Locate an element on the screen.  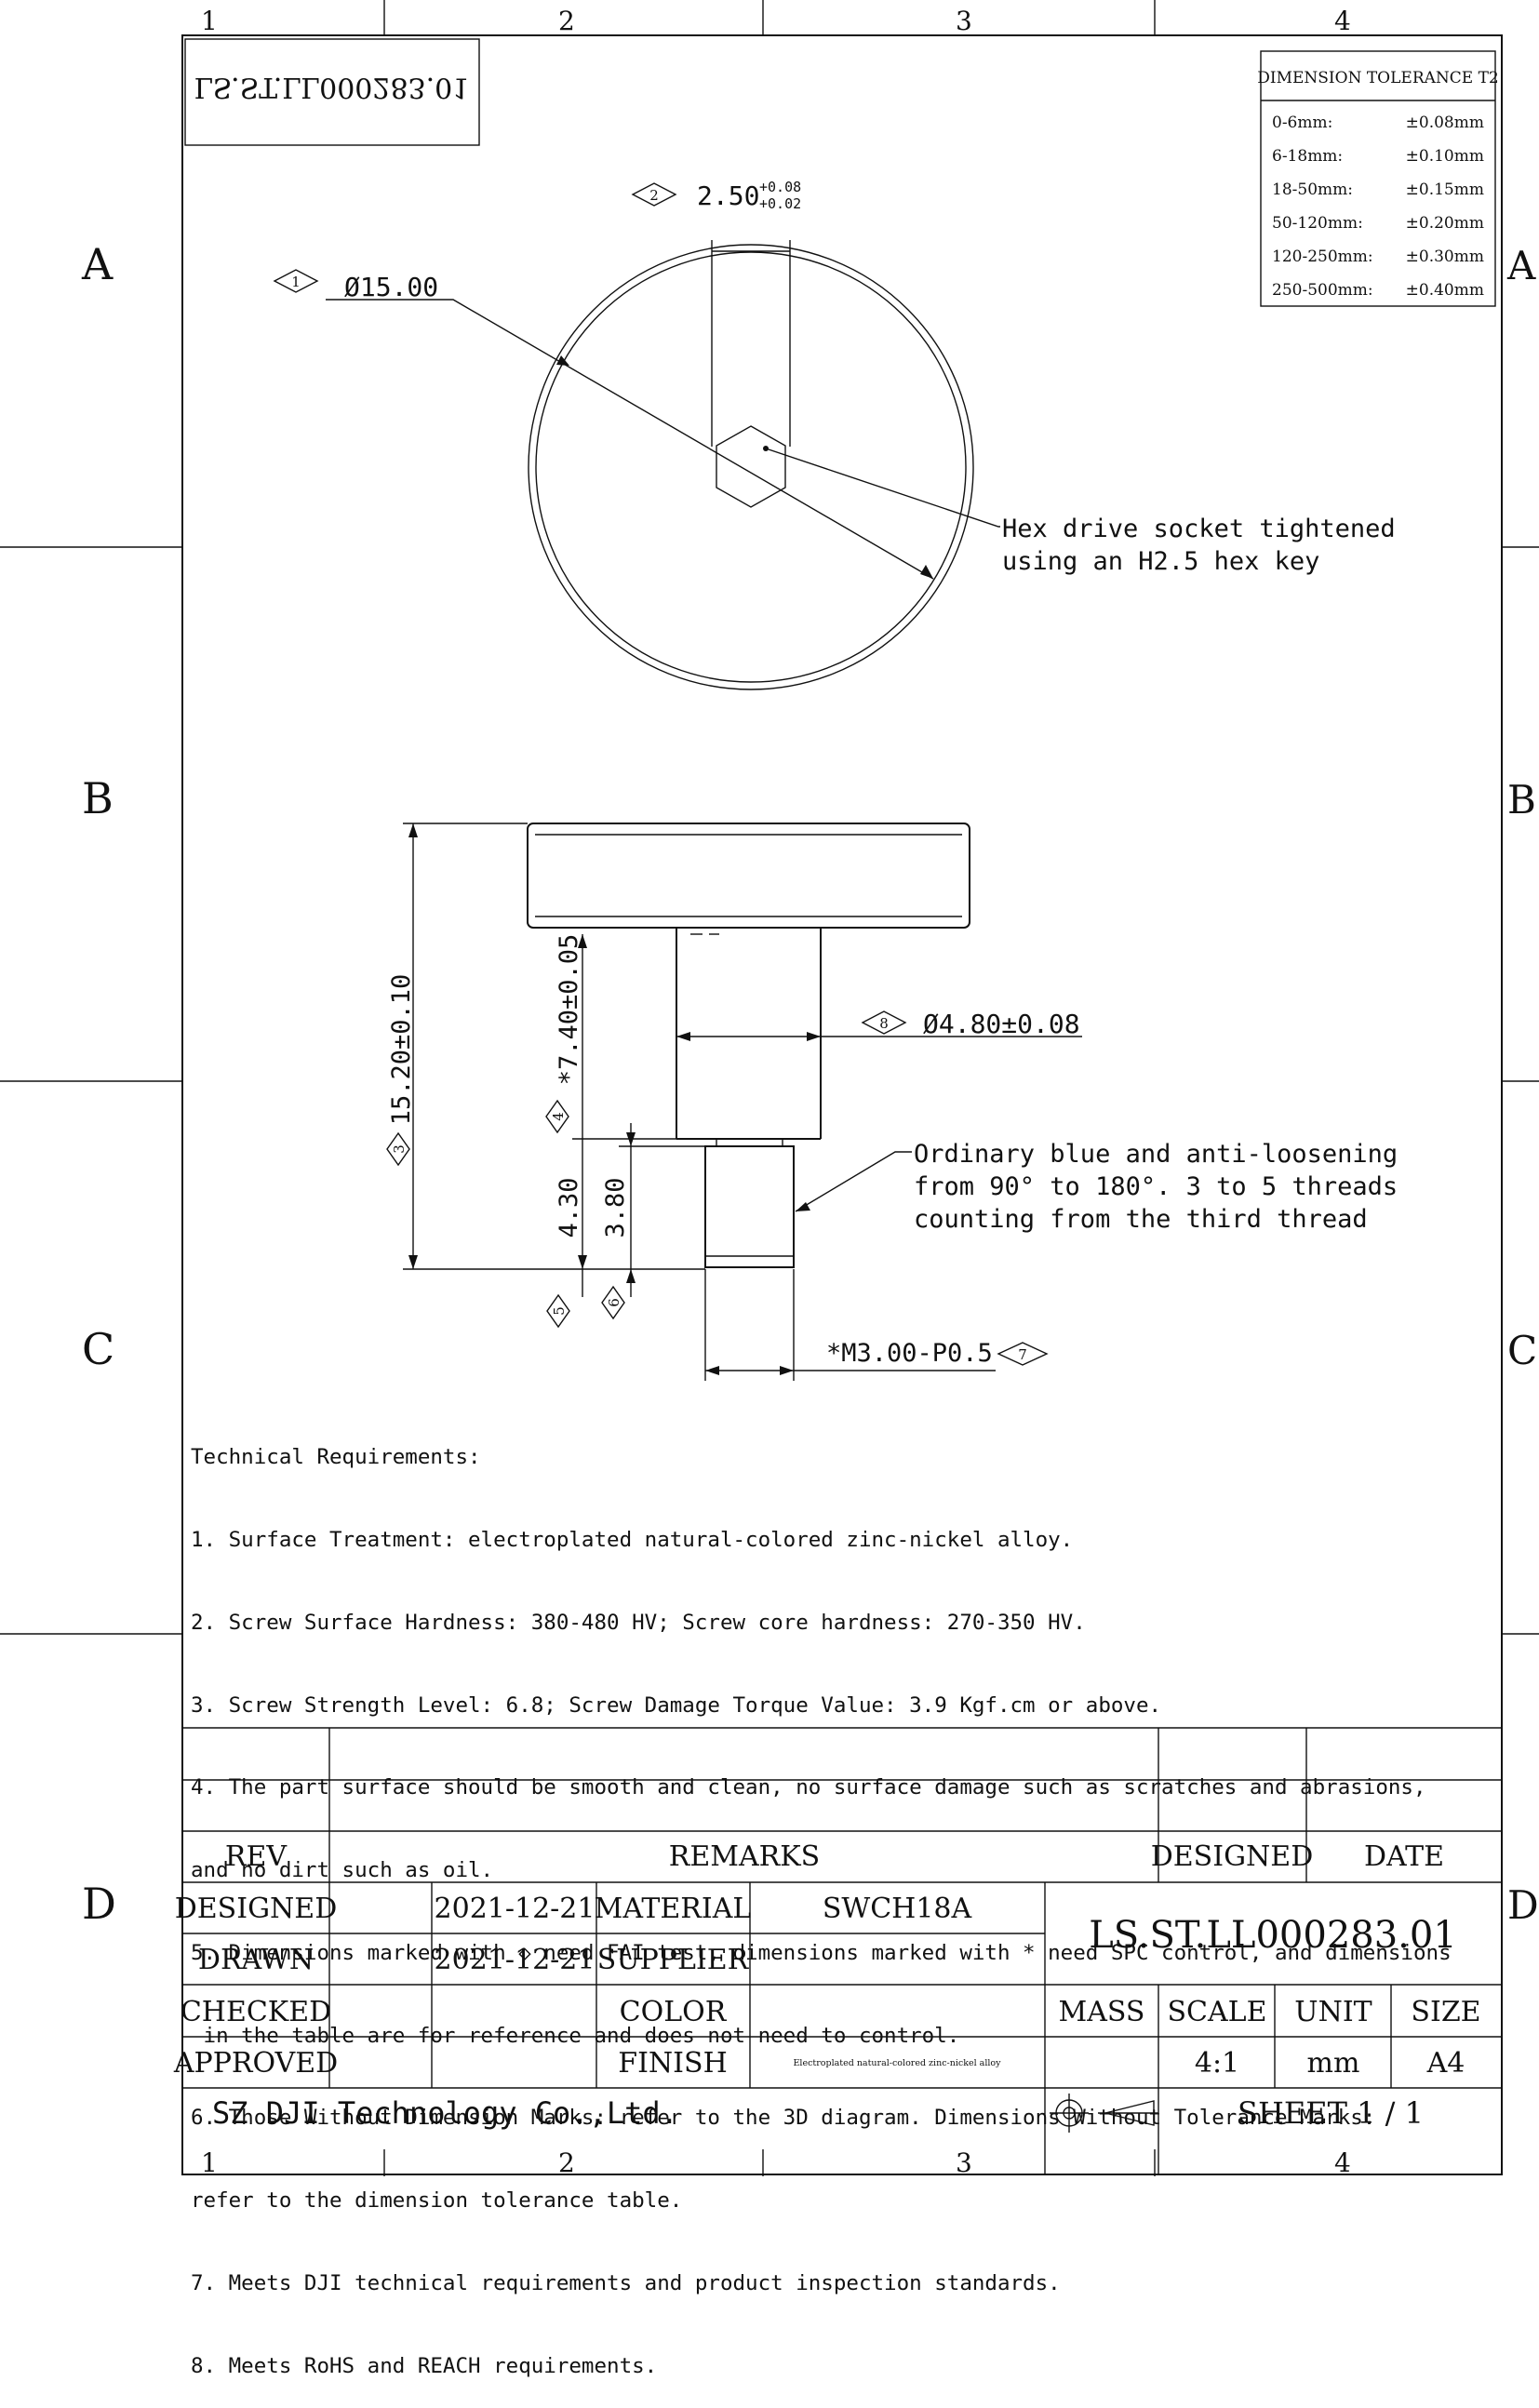
size-label: SIZE is located at coordinates (1446, 2012).